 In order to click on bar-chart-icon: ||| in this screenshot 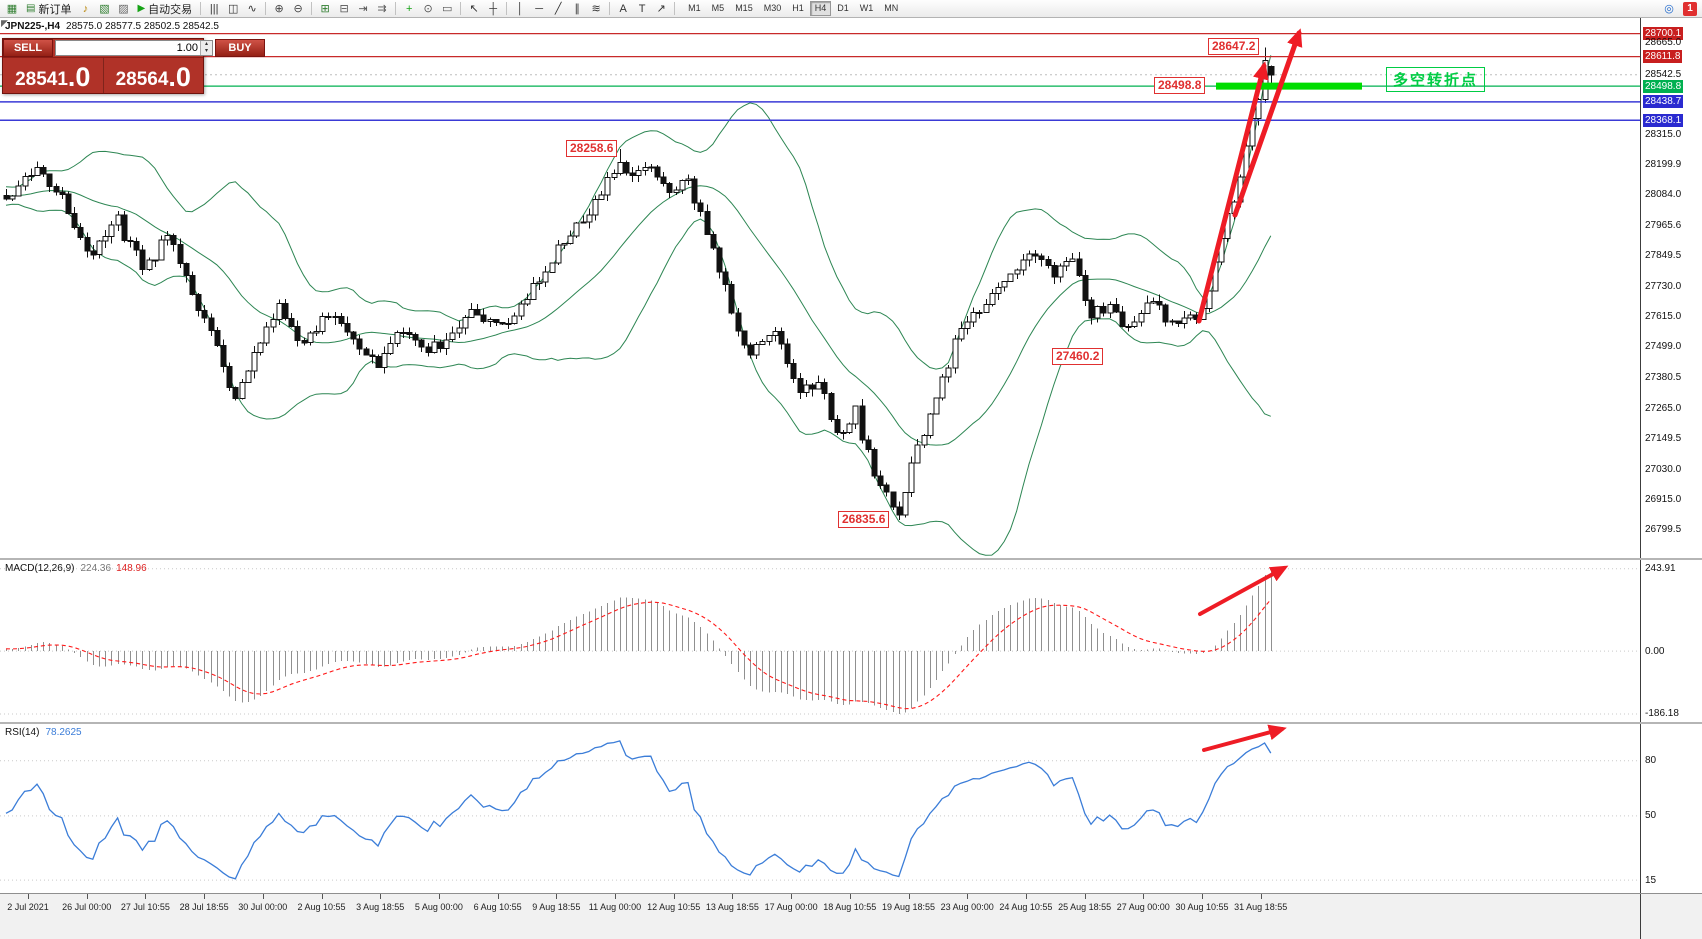, I will do `click(214, 8)`.